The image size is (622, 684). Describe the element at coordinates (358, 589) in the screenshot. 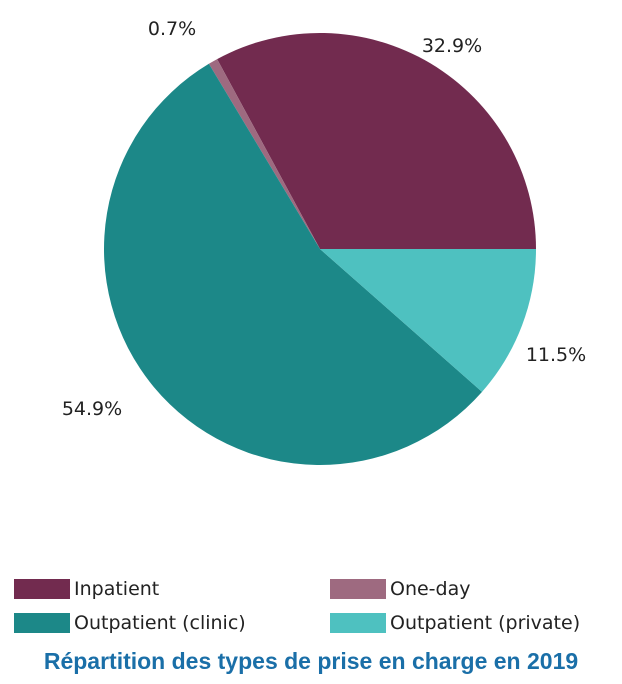

I see `legend-swatch-one-day` at that location.